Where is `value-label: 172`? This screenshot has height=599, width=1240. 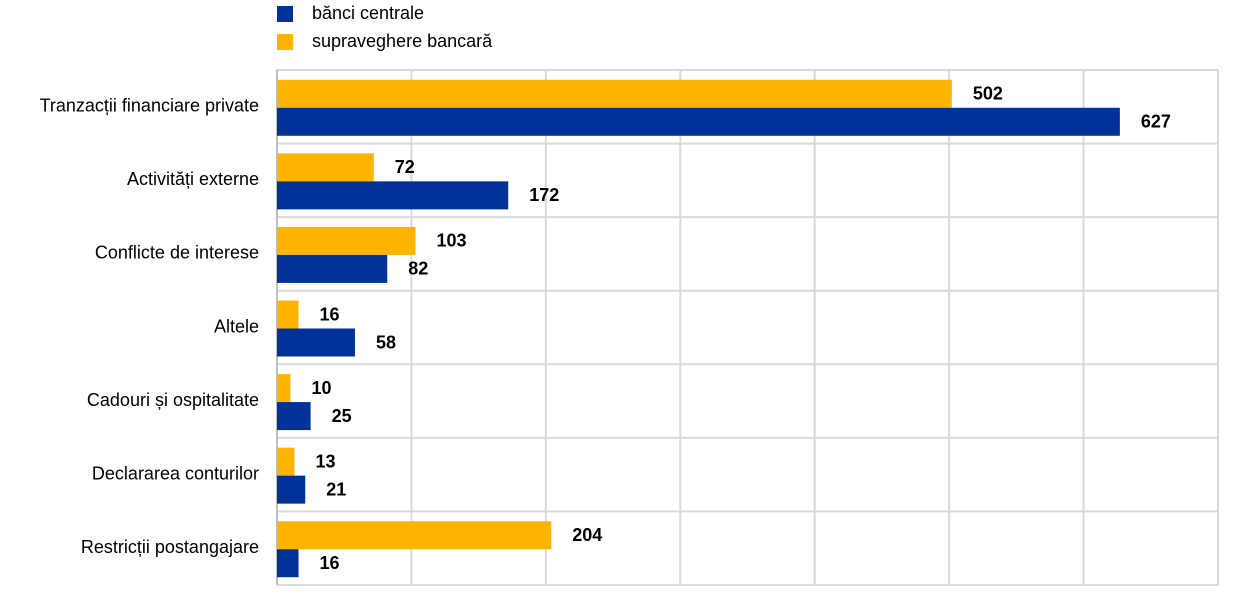
value-label: 172 is located at coordinates (544, 195).